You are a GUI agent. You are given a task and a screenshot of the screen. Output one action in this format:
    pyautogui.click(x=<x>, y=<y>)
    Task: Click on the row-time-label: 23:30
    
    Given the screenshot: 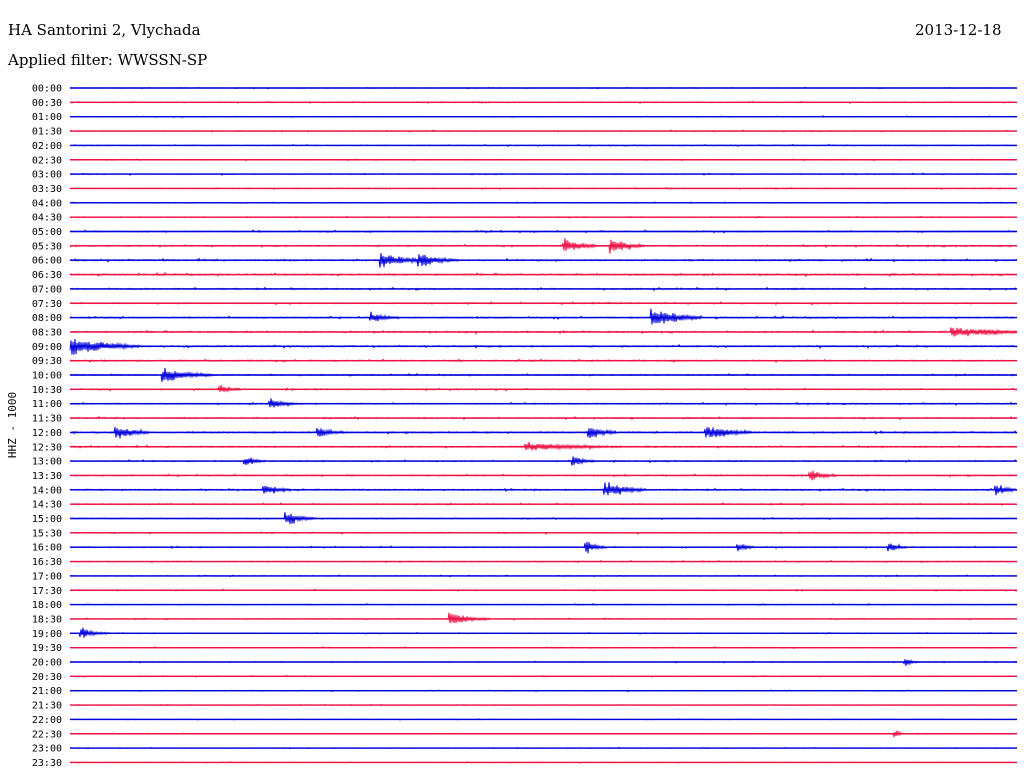 What is the action you would take?
    pyautogui.click(x=47, y=763)
    